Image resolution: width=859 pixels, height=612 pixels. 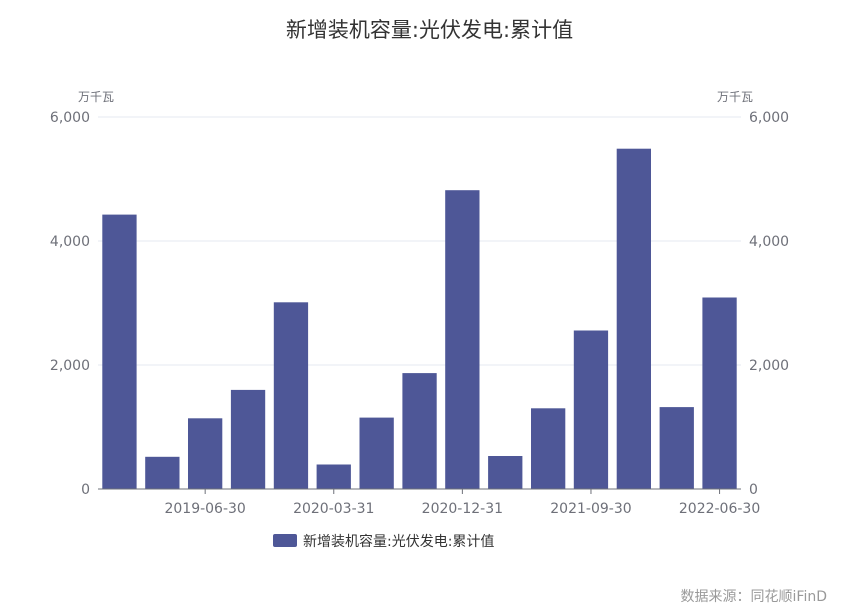 What do you see at coordinates (70, 118) in the screenshot?
I see `left-tick-label: 6,000` at bounding box center [70, 118].